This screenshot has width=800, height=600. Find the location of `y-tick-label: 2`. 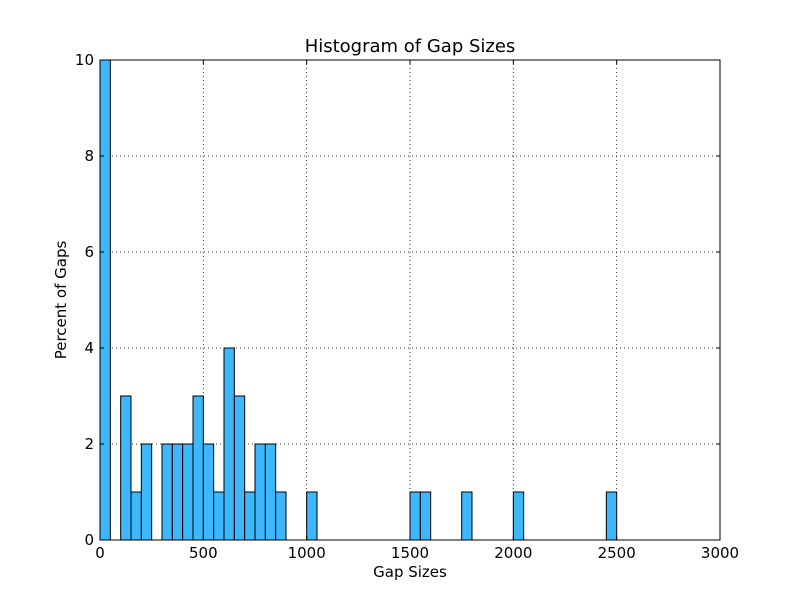

y-tick-label: 2 is located at coordinates (89, 444).